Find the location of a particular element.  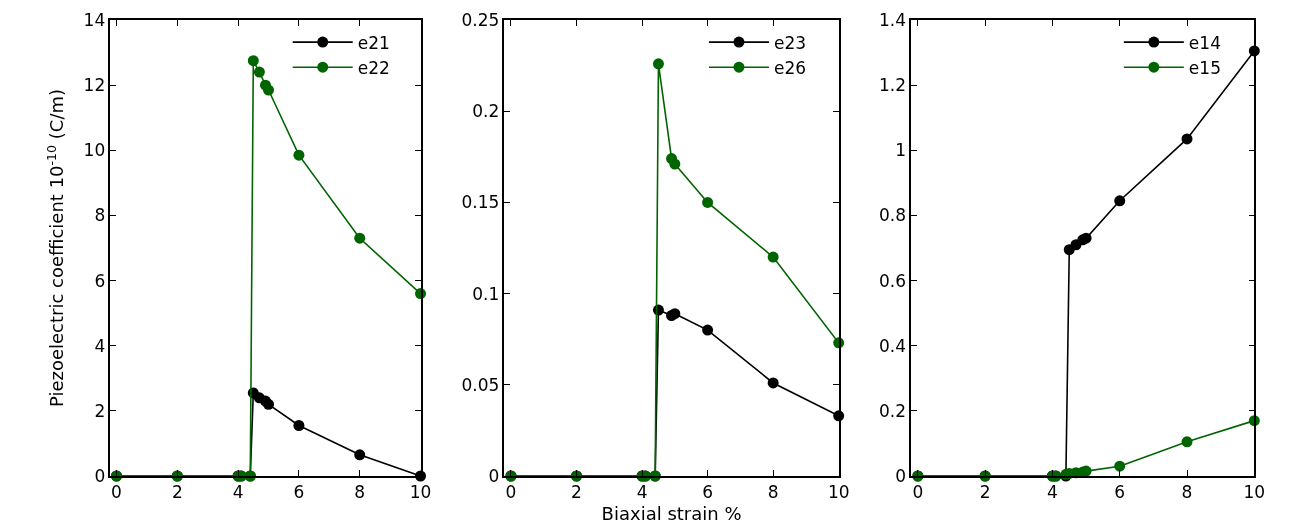

y-tick-label: 1 is located at coordinates (900, 150).